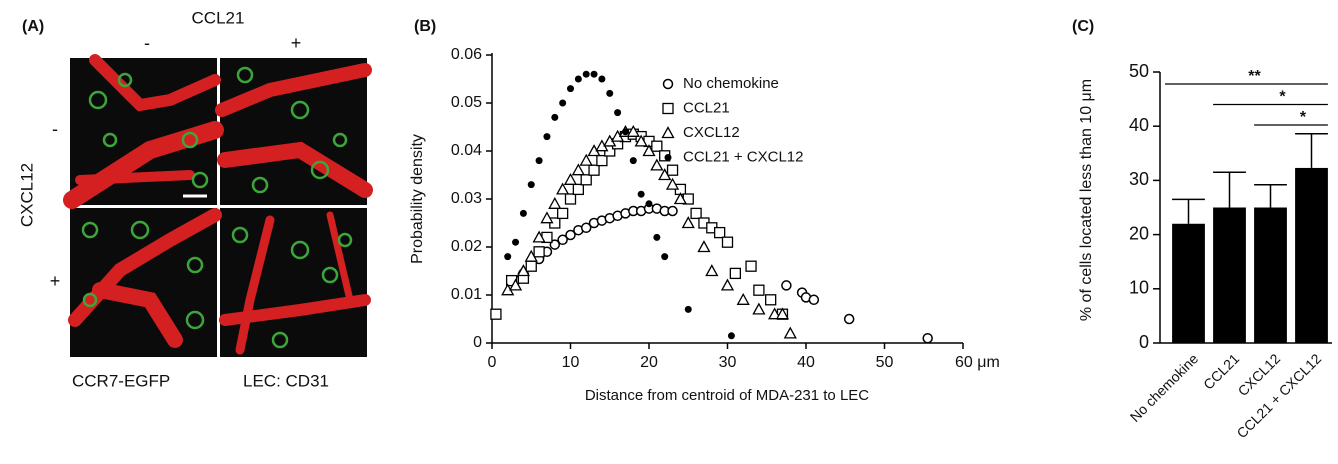 The height and width of the screenshot is (464, 1338). What do you see at coordinates (711, 132) in the screenshot?
I see `legend-text: CXCL12` at bounding box center [711, 132].